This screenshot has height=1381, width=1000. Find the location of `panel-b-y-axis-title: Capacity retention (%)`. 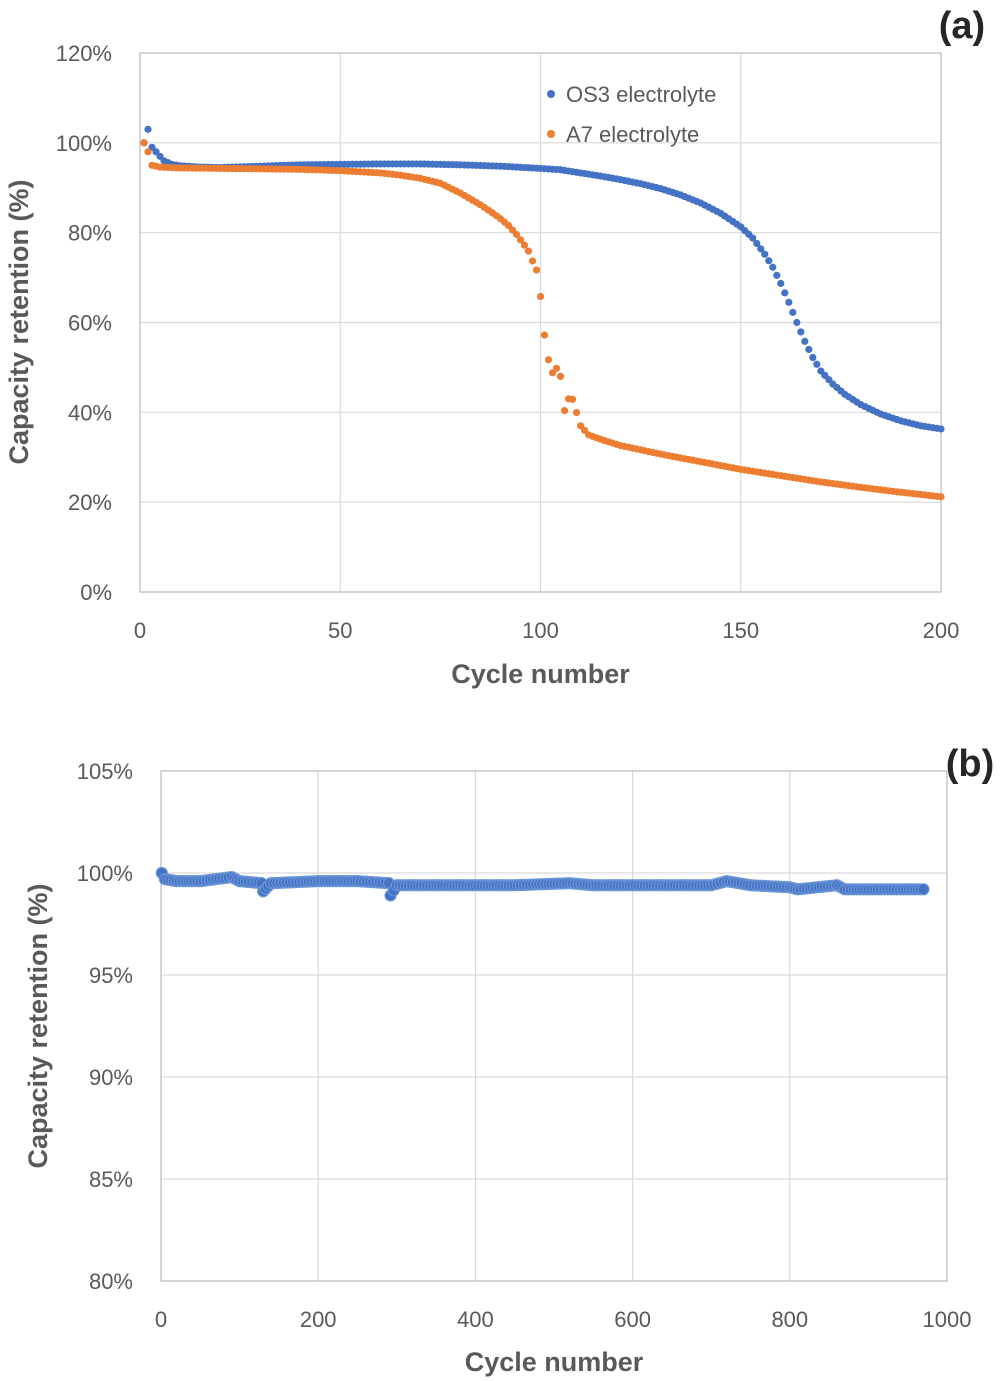

panel-b-y-axis-title: Capacity retention (%) is located at coordinates (38, 1025).